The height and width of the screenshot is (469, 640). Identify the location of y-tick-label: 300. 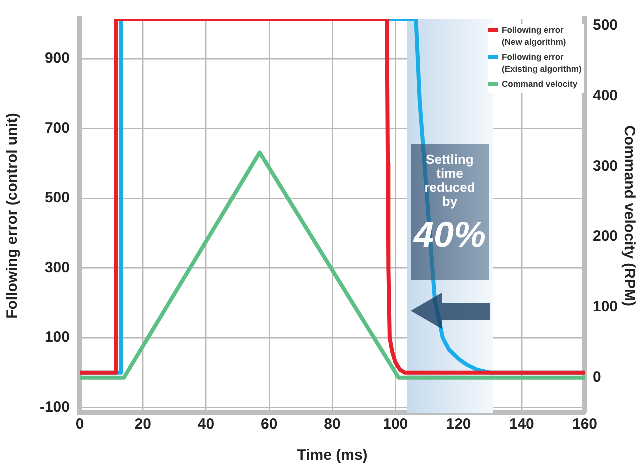
(57, 267).